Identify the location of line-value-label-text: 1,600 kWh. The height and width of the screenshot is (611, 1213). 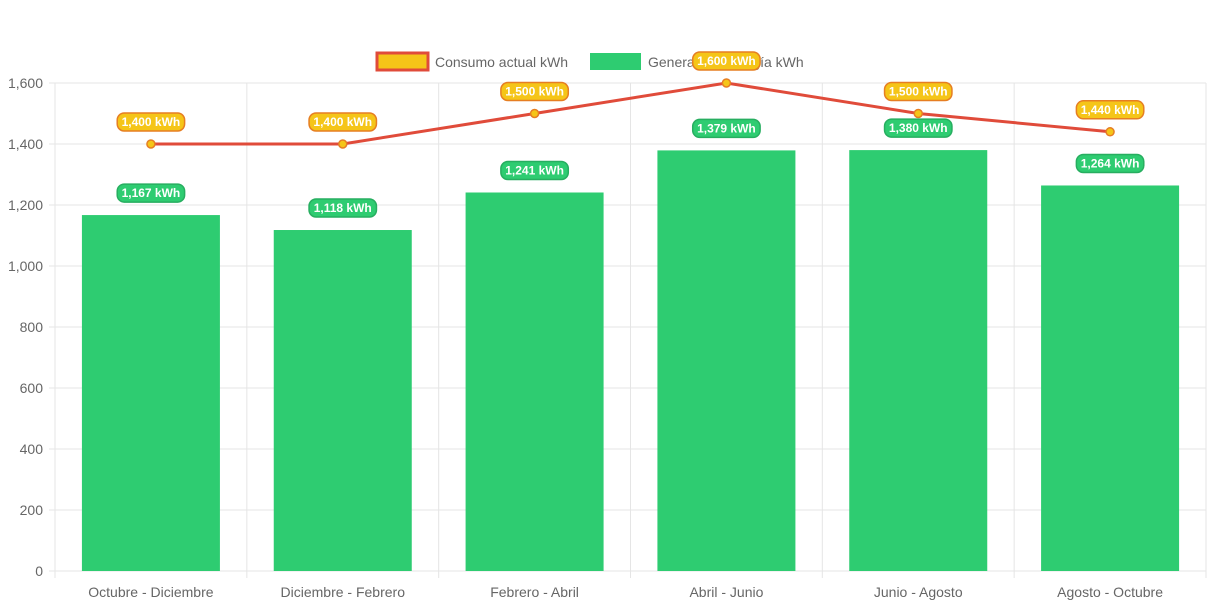
(726, 61).